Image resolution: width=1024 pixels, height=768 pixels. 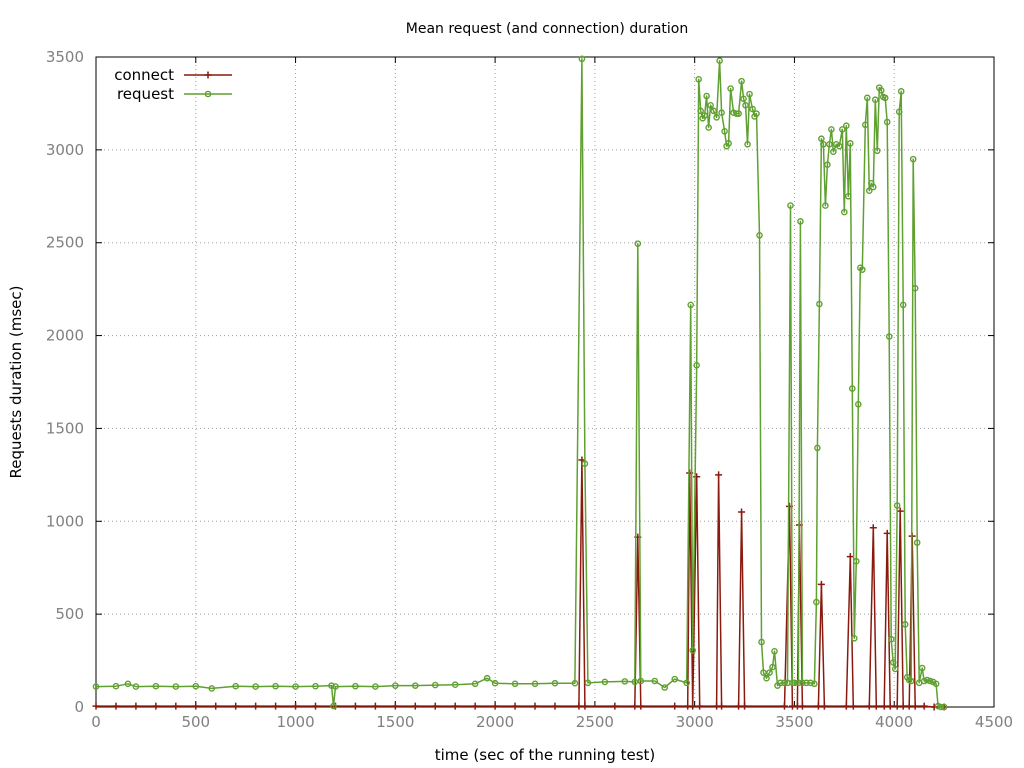 What do you see at coordinates (79, 707) in the screenshot?
I see `y-tick-label: 0` at bounding box center [79, 707].